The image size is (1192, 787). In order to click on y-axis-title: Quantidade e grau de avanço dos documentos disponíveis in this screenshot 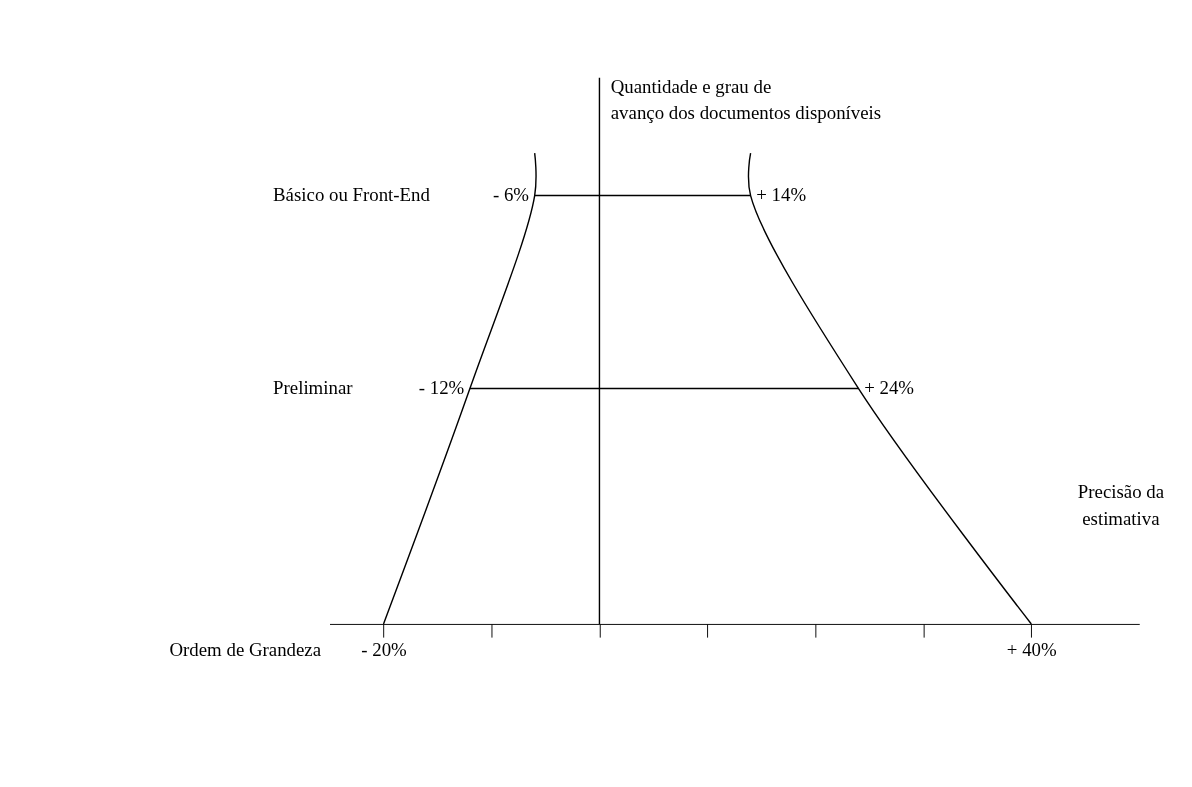, I will do `click(746, 99)`.